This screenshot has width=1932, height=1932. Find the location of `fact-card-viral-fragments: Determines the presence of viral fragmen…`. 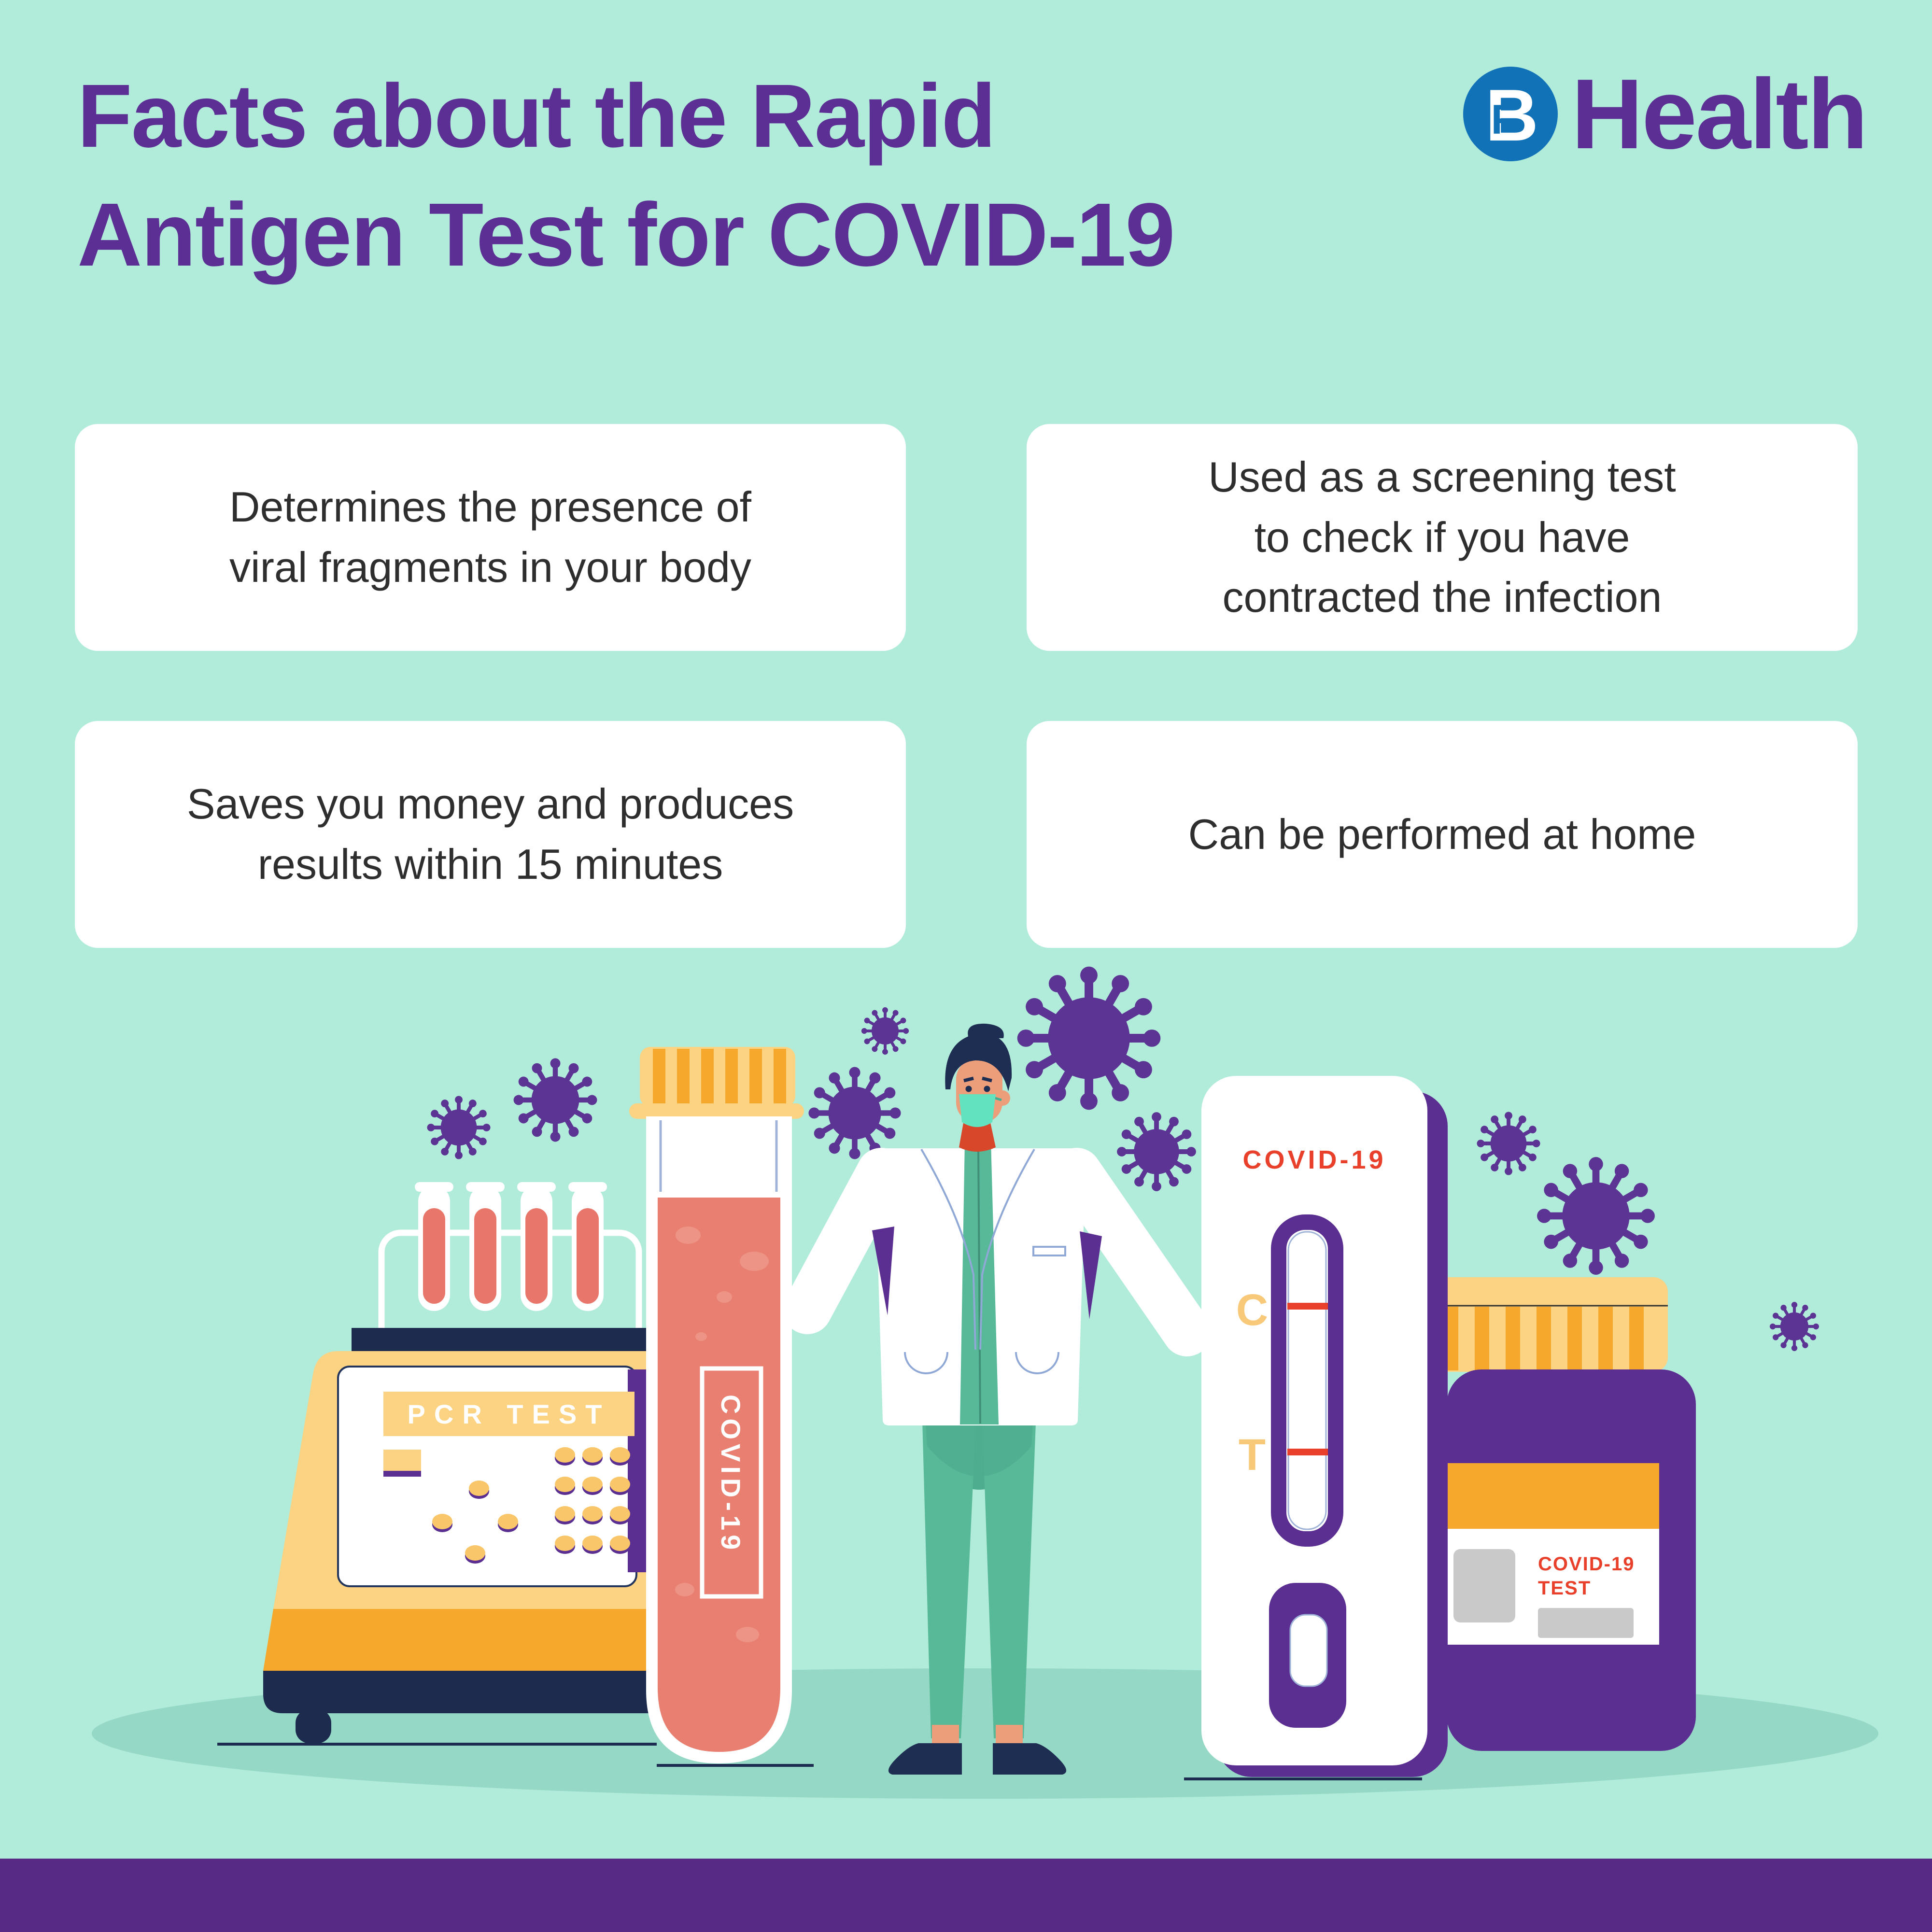

fact-card-viral-fragments: Determines the presence of viral fragmen… is located at coordinates (490, 537).